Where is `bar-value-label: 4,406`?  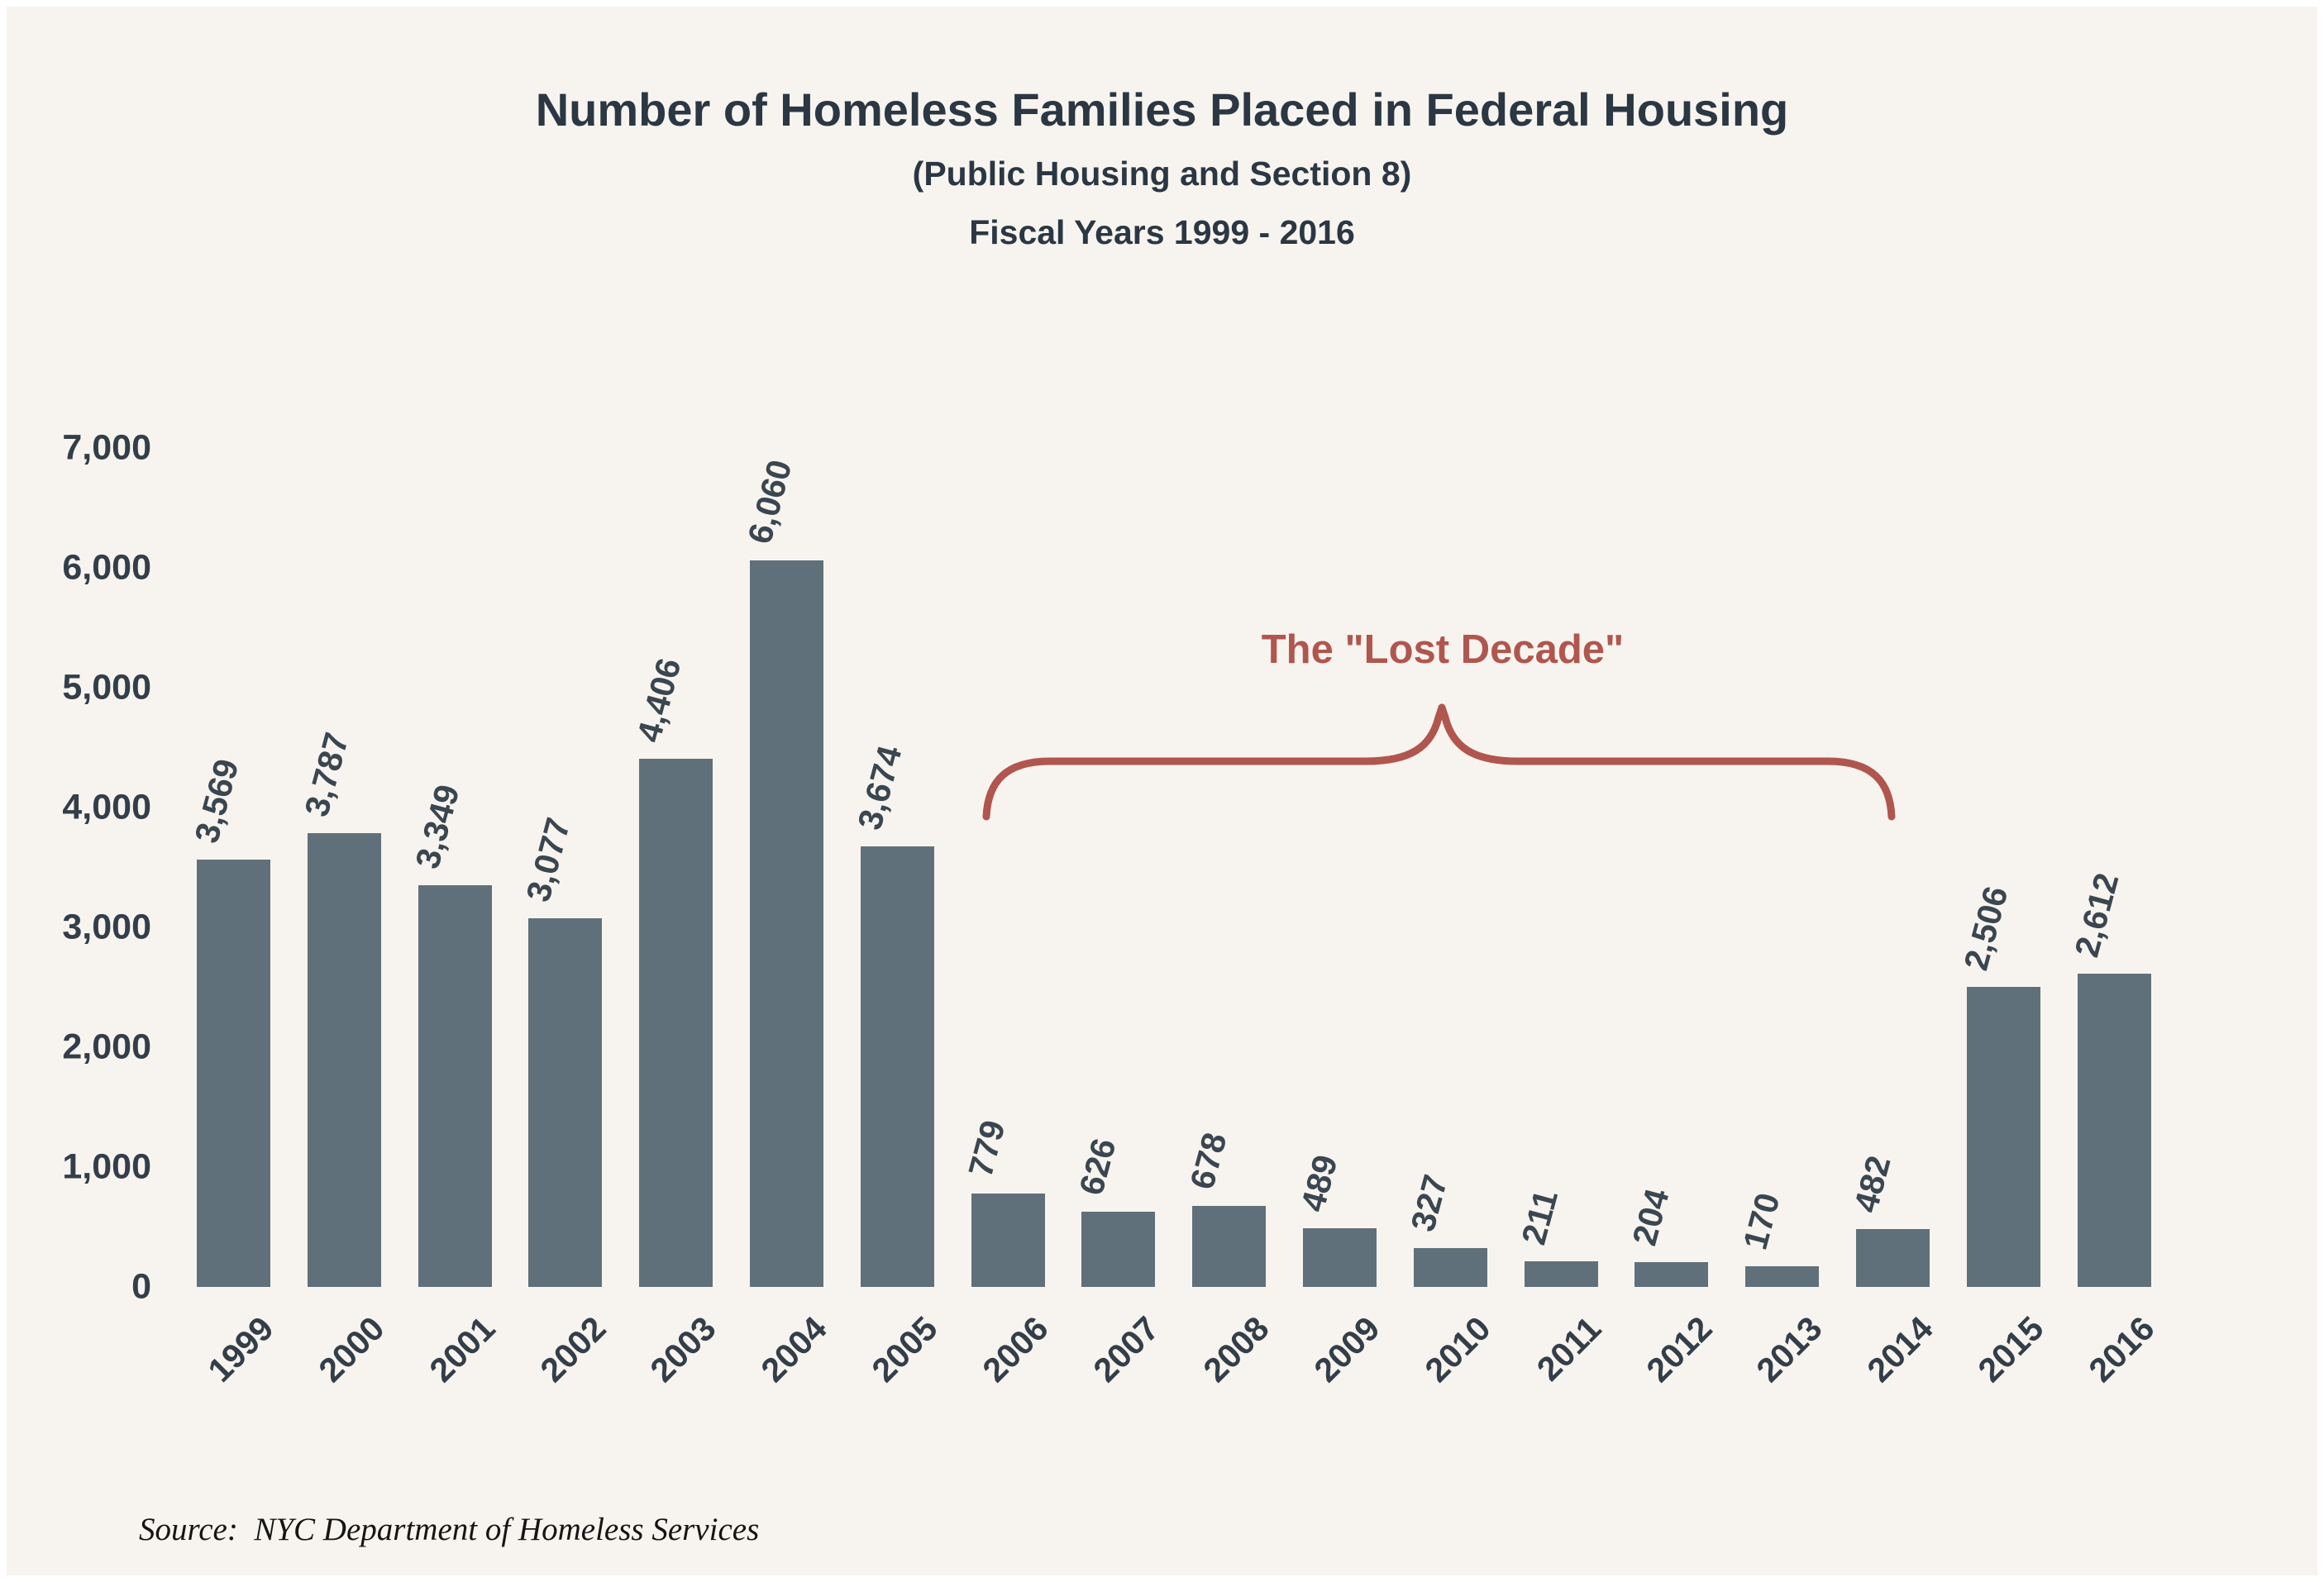 bar-value-label: 4,406 is located at coordinates (659, 700).